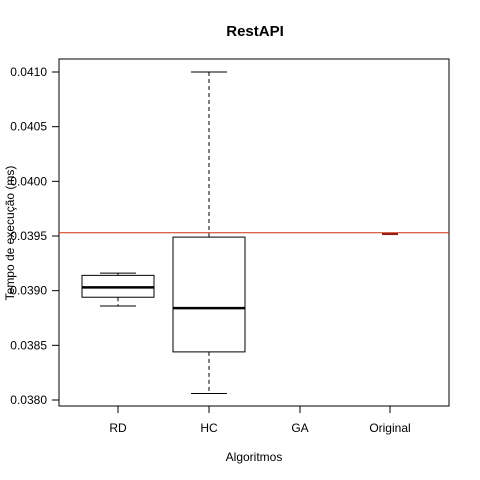 This screenshot has height=480, width=480. I want to click on box-hc, so click(209, 232).